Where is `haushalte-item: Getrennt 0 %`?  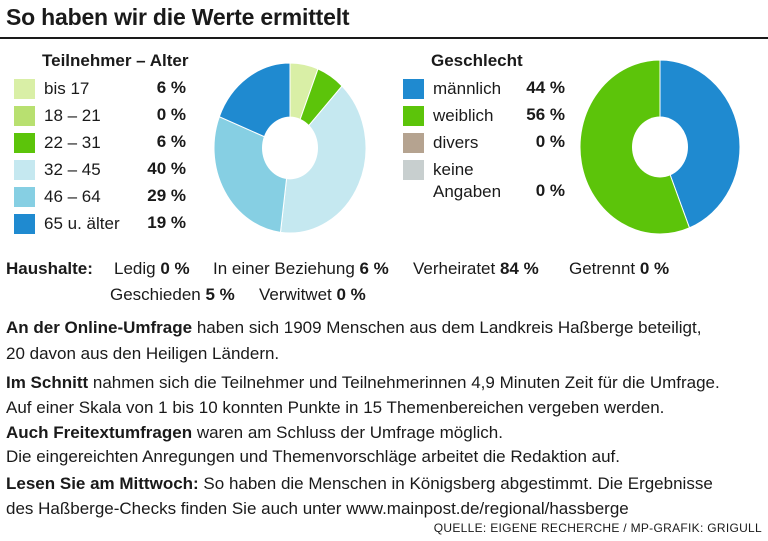 haushalte-item: Getrennt 0 % is located at coordinates (619, 269).